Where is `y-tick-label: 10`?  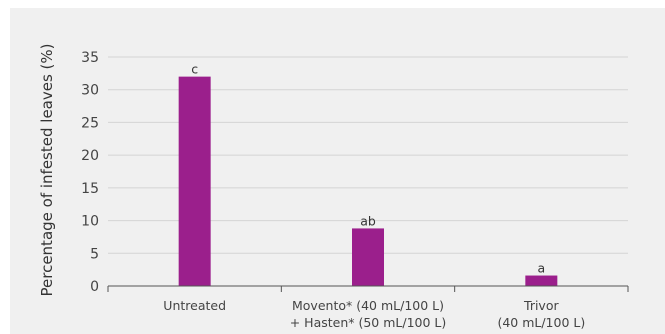 y-tick-label: 10 is located at coordinates (90, 222).